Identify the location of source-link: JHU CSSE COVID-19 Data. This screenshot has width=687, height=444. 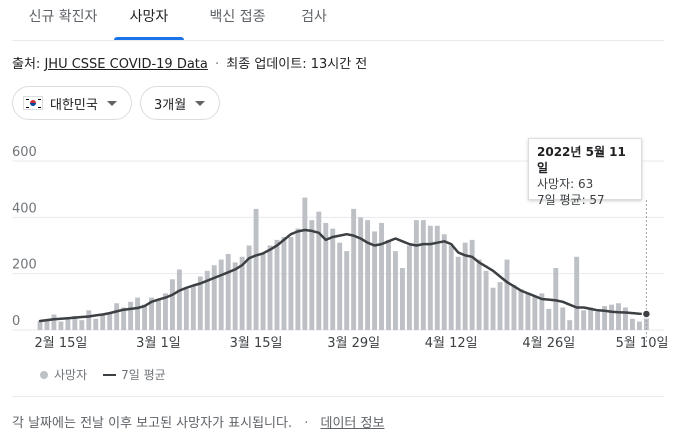
(126, 64).